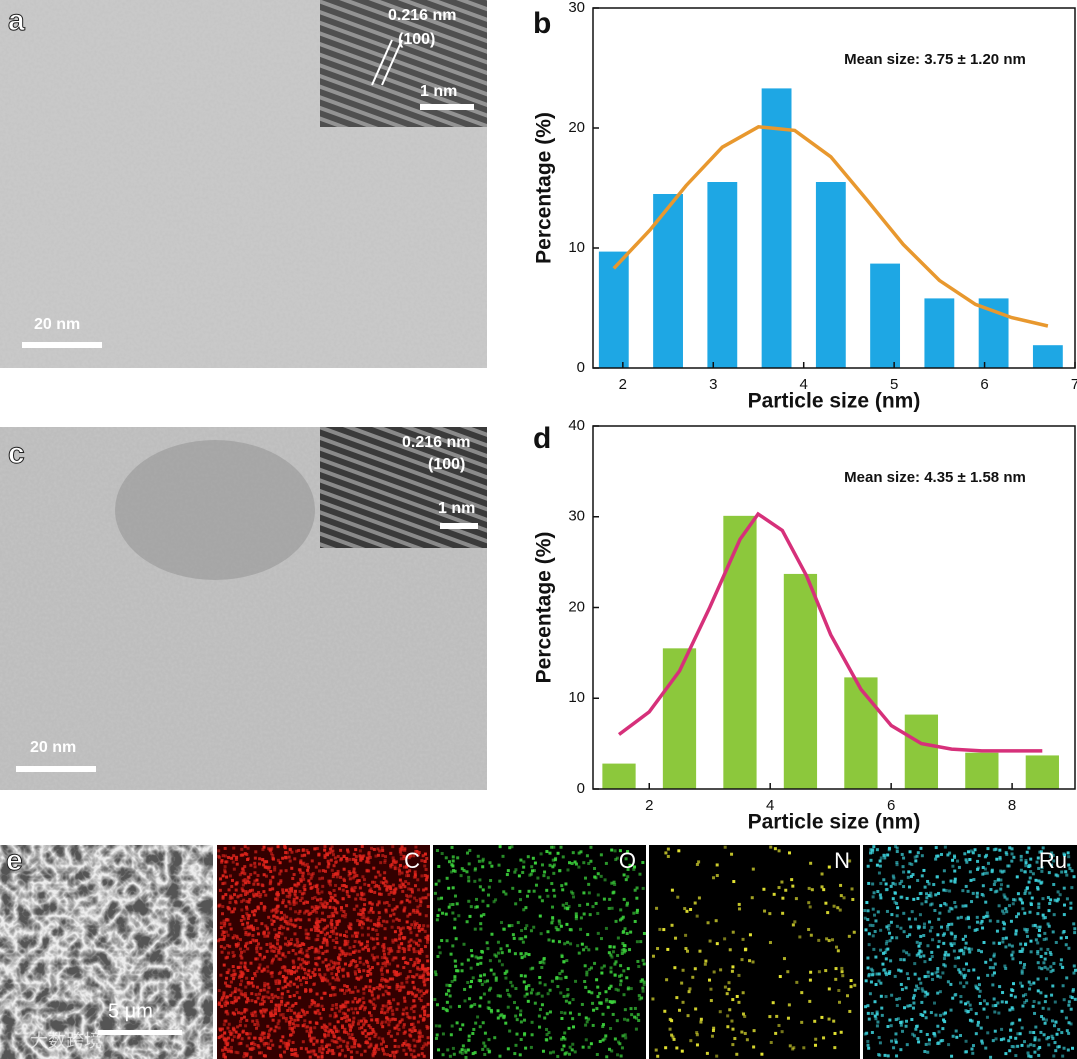 The image size is (1077, 1059). I want to click on fit-curve, so click(830, 632).